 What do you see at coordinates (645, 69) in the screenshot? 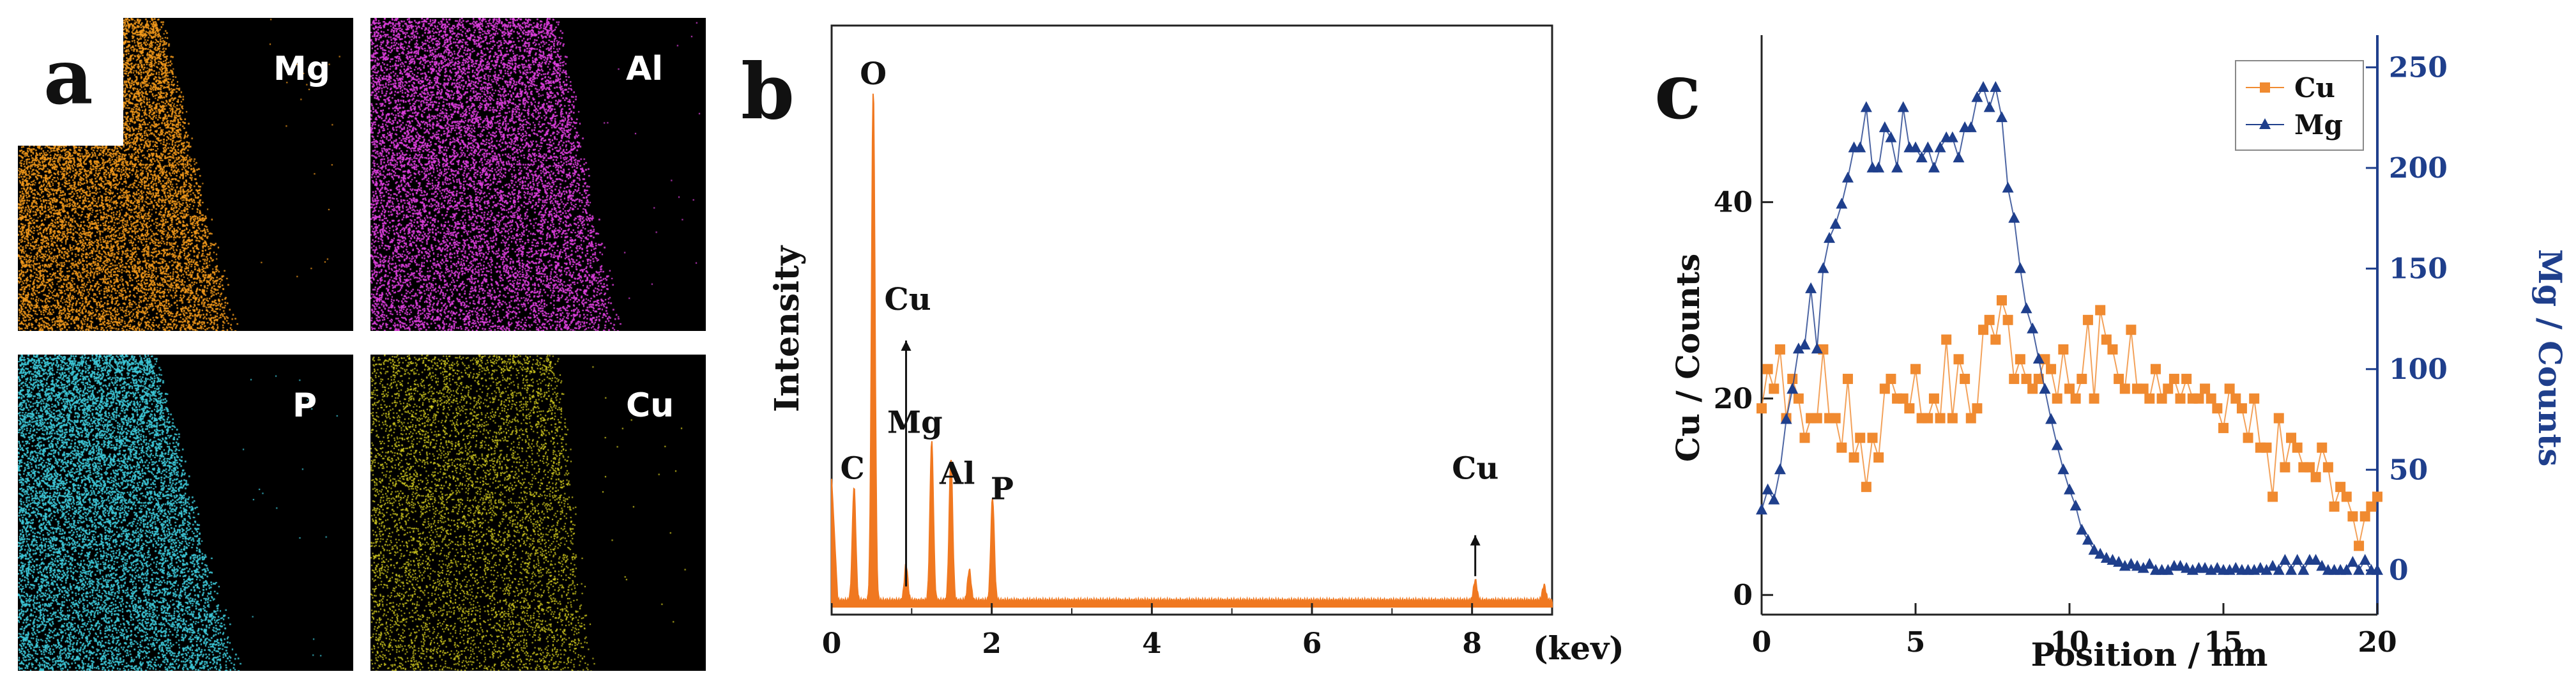
I see `map-label: Al` at bounding box center [645, 69].